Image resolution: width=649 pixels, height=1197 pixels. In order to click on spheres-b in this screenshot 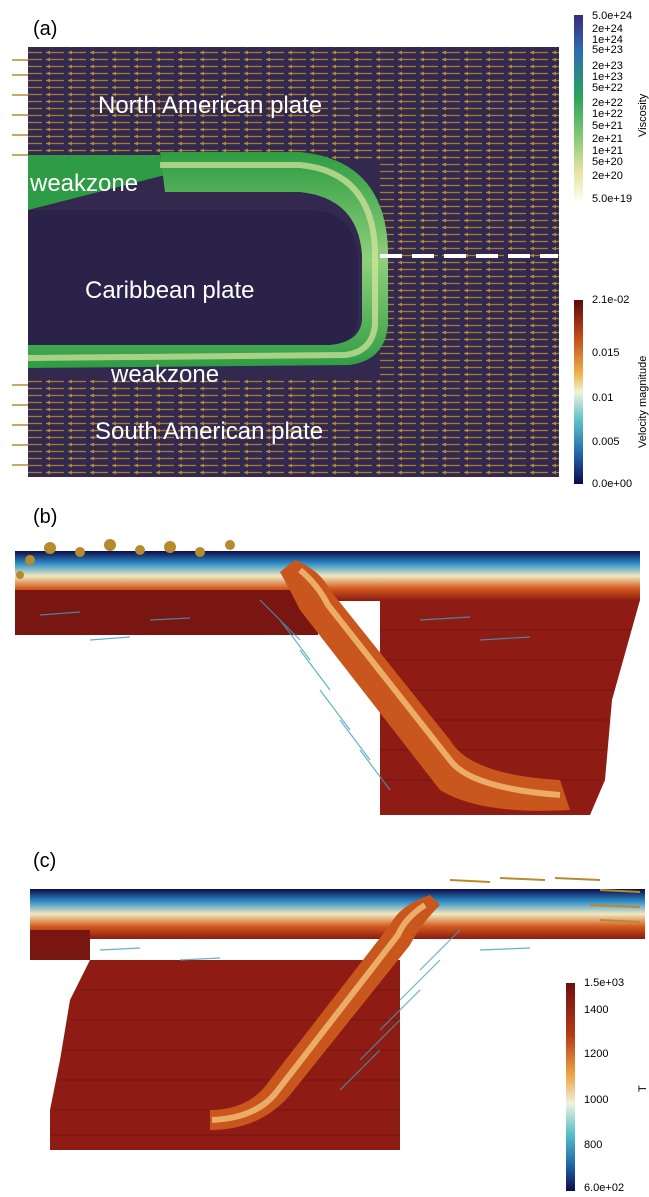, I will do `click(125, 559)`.